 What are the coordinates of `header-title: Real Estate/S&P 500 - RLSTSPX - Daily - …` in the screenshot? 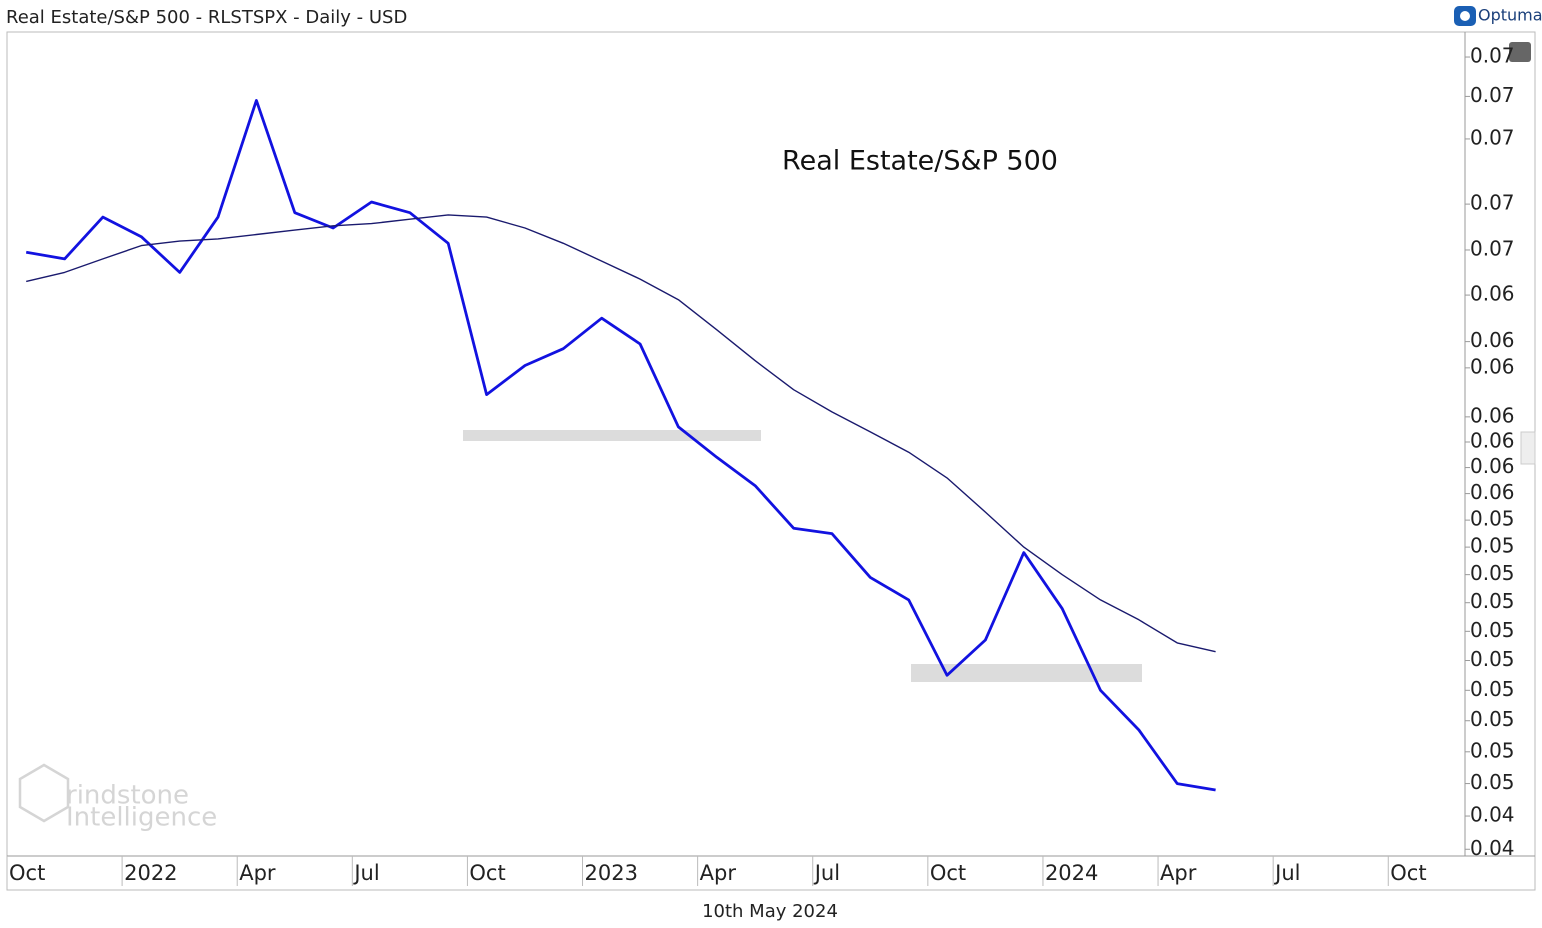 It's located at (206, 17).